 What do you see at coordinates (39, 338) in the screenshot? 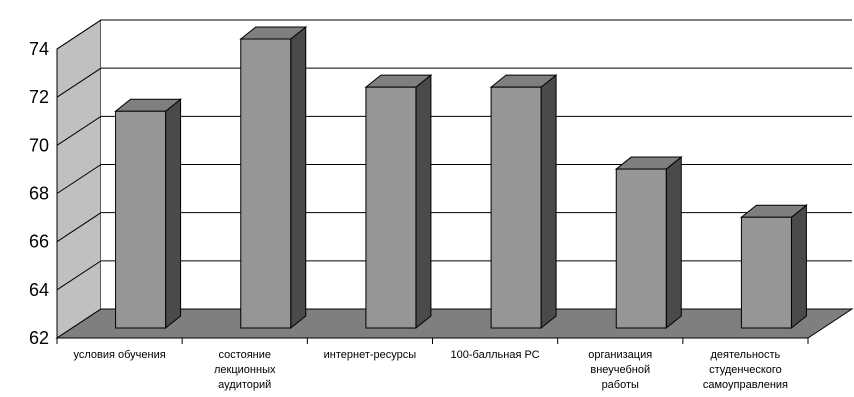
I see `y-tick-label: 62` at bounding box center [39, 338].